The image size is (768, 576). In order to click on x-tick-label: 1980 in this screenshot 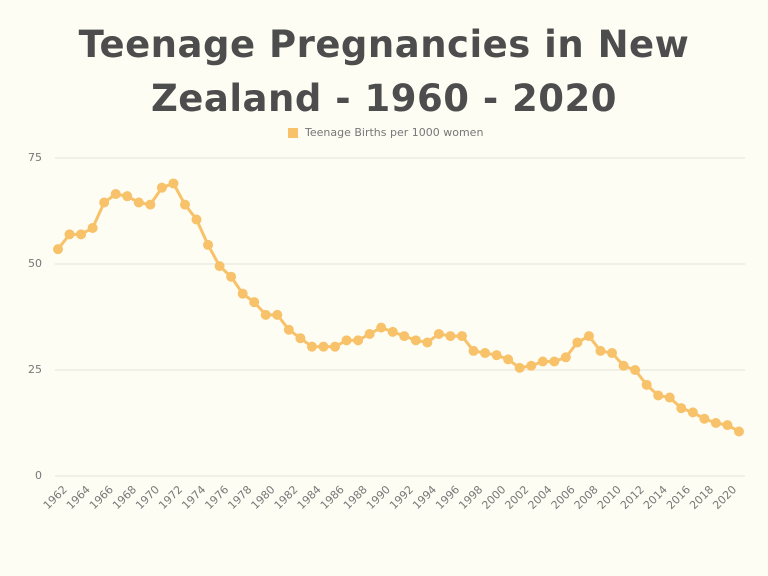, I will do `click(263, 497)`.